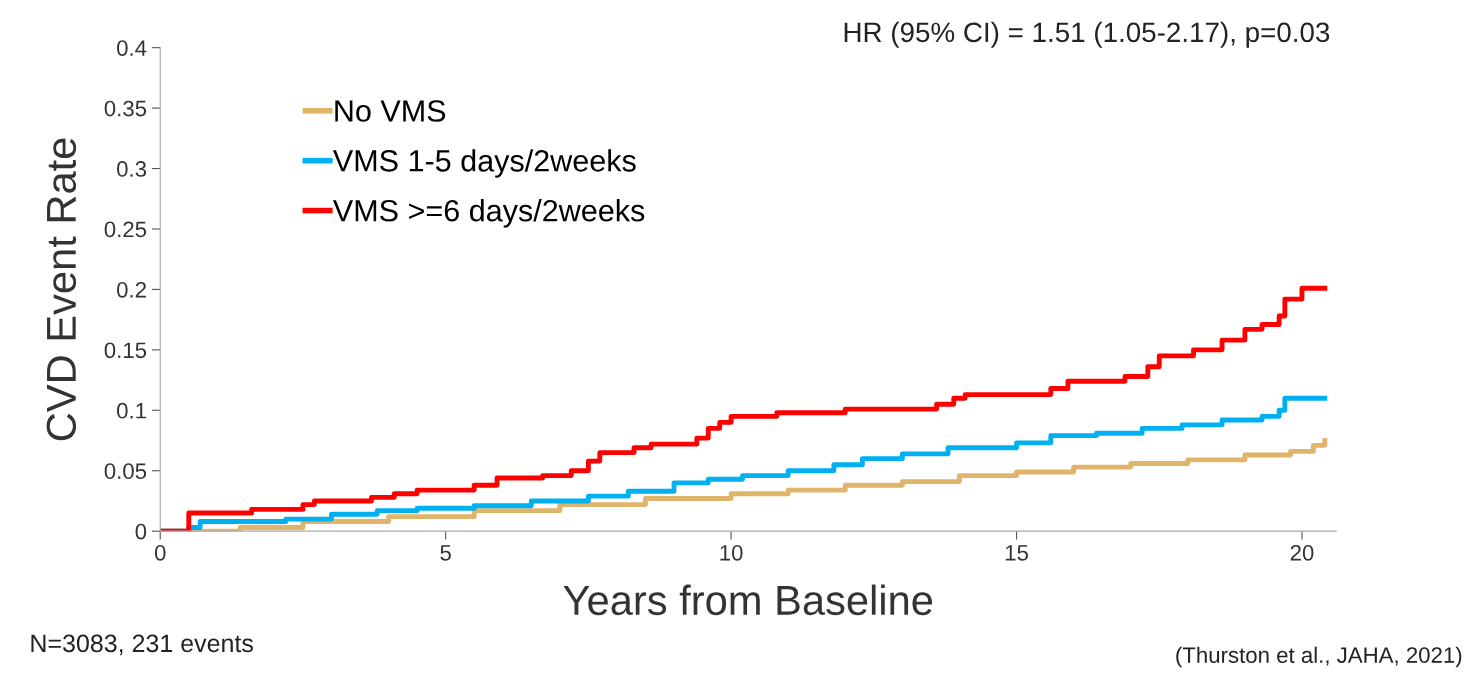 This screenshot has width=1470, height=681. What do you see at coordinates (125, 471) in the screenshot?
I see `y-tick-label: 0.05` at bounding box center [125, 471].